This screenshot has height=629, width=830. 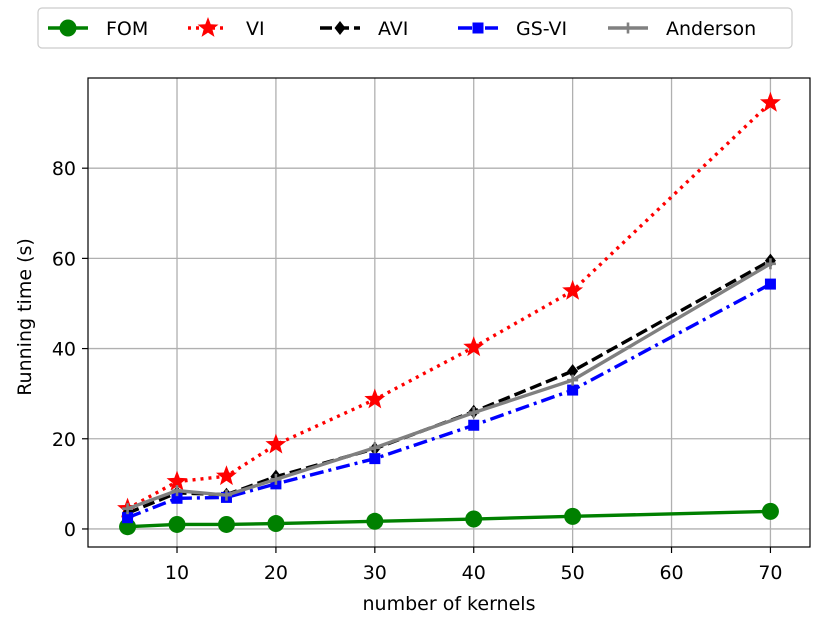 I want to click on legend-entry-gs-vi: GS-VI, so click(x=512, y=29).